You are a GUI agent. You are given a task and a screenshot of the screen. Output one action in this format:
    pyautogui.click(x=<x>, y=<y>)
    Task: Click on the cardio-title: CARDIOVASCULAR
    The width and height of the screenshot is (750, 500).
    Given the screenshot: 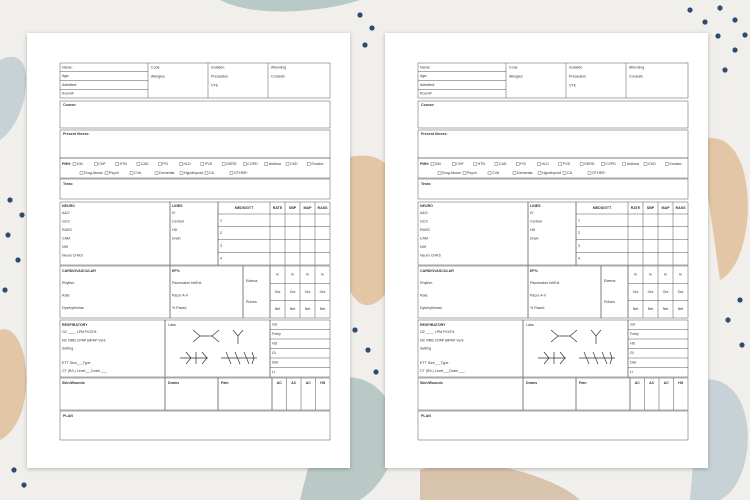 What is the action you would take?
    pyautogui.click(x=79, y=271)
    